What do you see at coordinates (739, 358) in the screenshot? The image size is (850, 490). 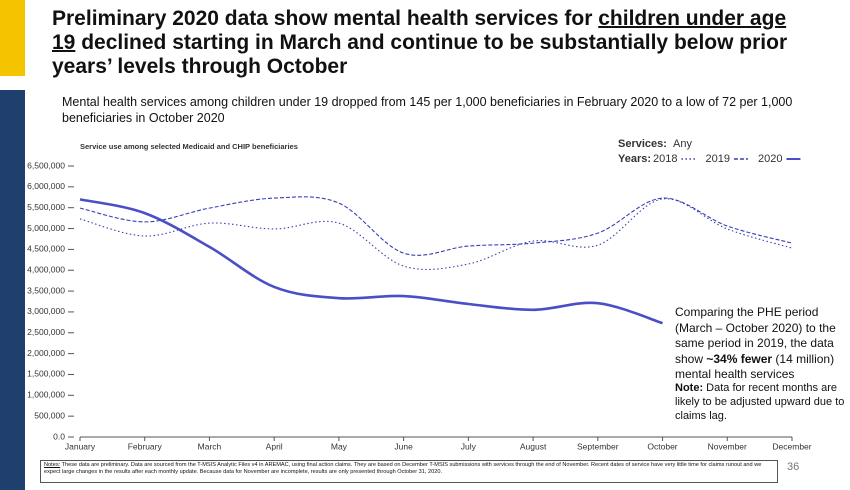 I see `annotation-bold: ~34% fewer` at bounding box center [739, 358].